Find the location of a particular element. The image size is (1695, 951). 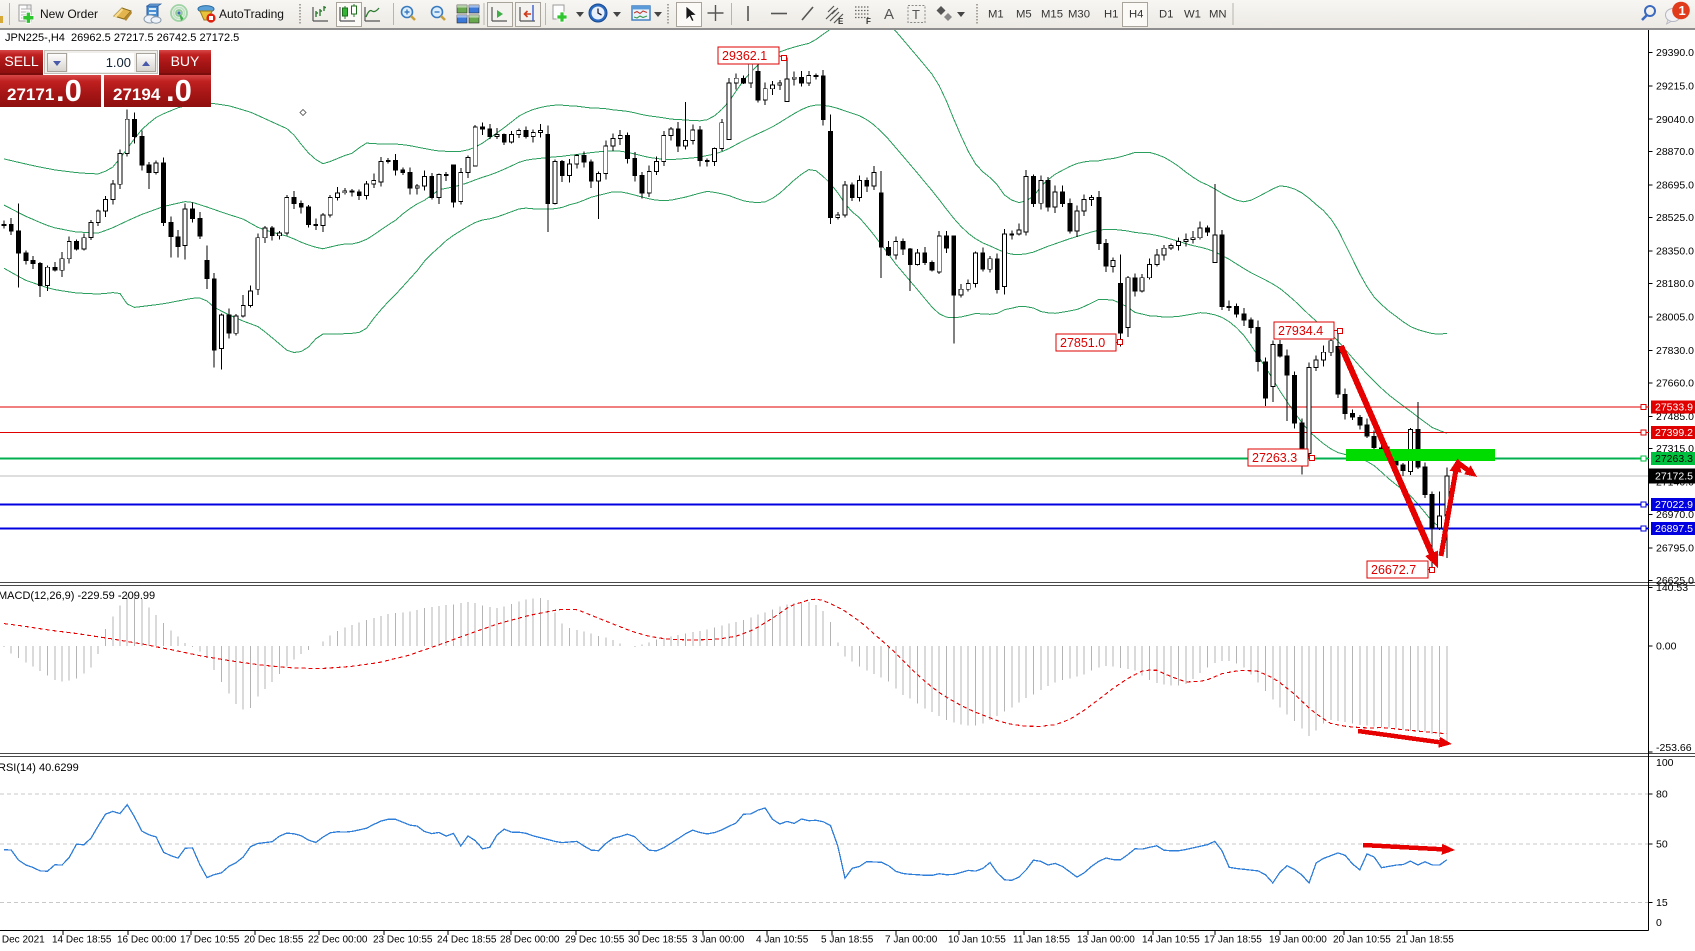

svg-text: T is located at coordinates (916, 14).